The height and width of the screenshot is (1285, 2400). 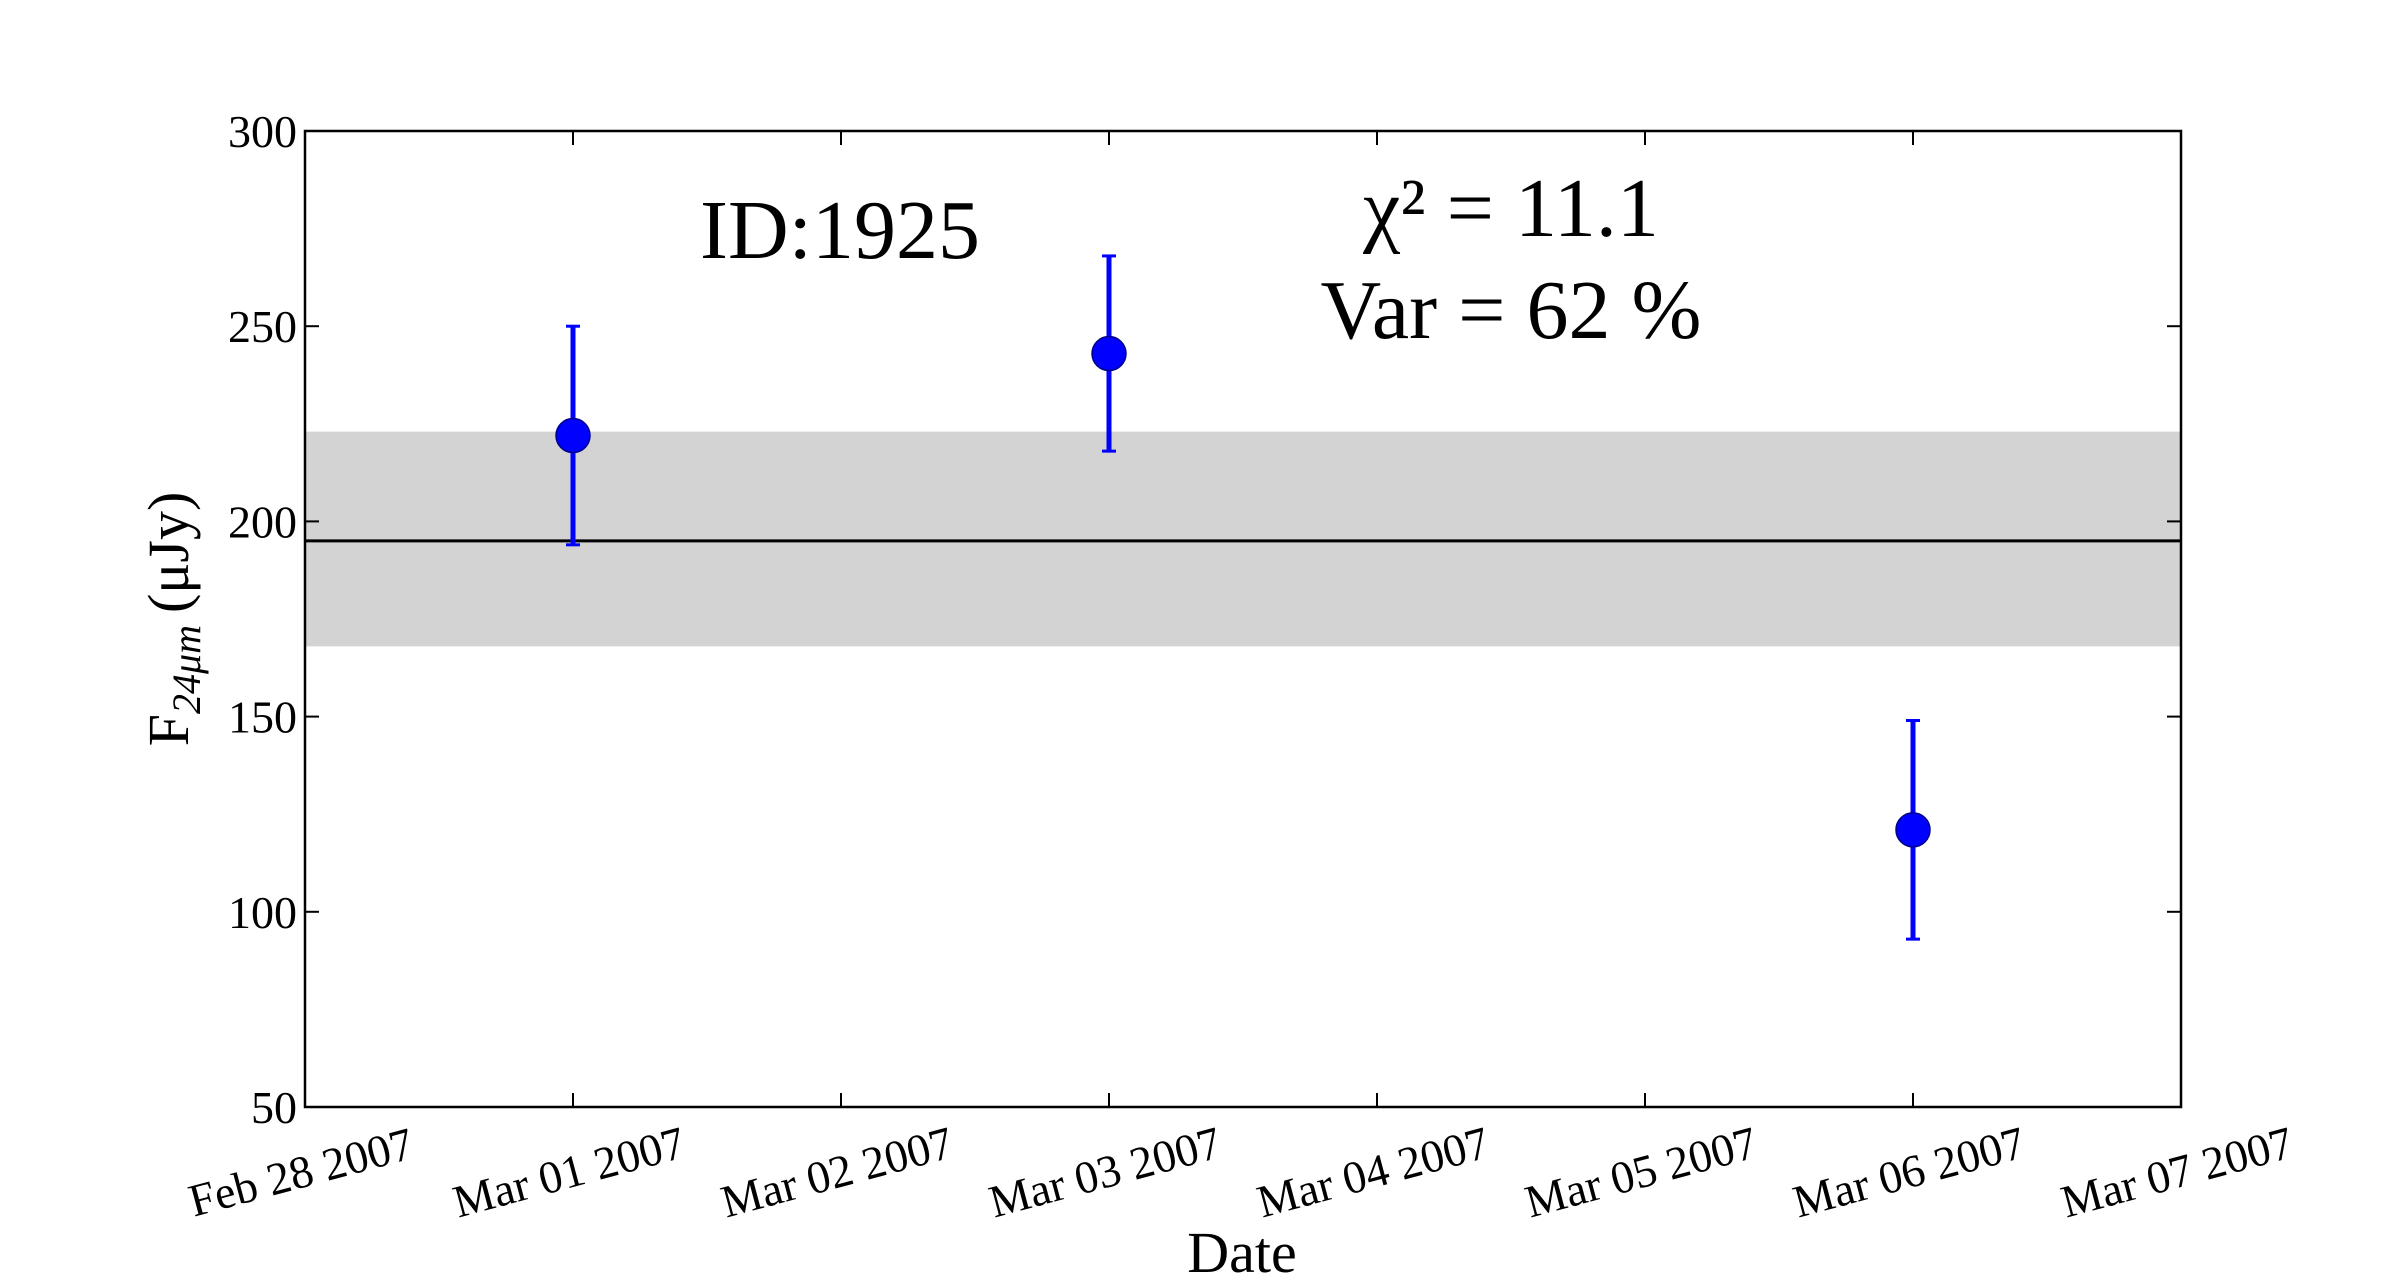 What do you see at coordinates (1243, 539) in the screenshot?
I see `variability-band` at bounding box center [1243, 539].